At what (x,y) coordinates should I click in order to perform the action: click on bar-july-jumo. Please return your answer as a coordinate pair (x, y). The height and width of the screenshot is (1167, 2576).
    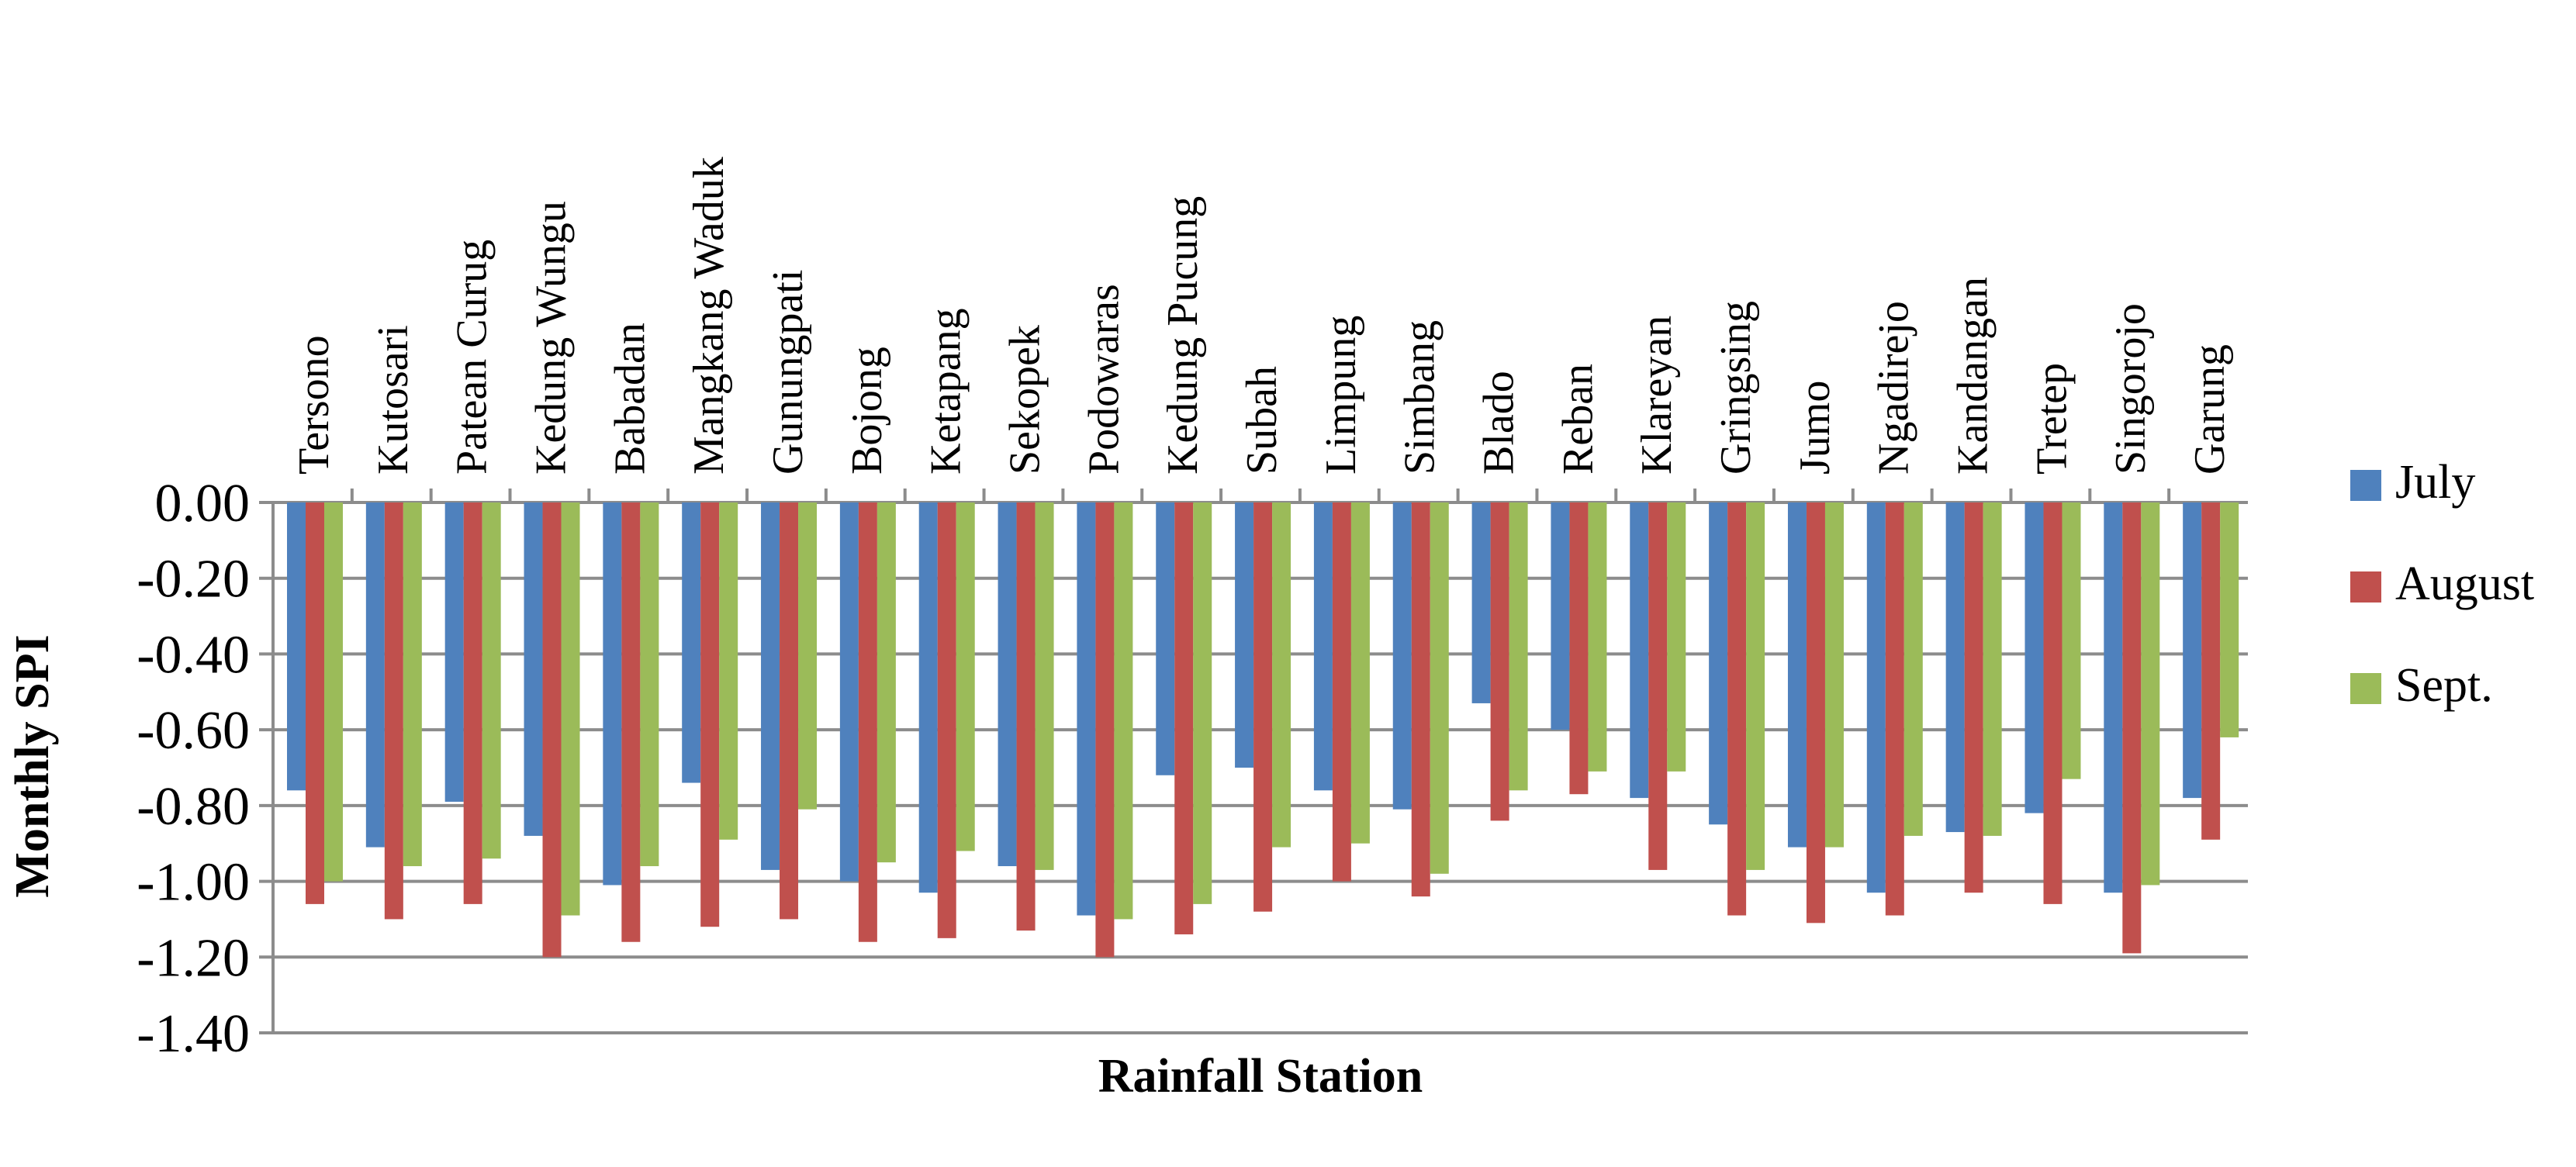
    Looking at the image, I should click on (1797, 675).